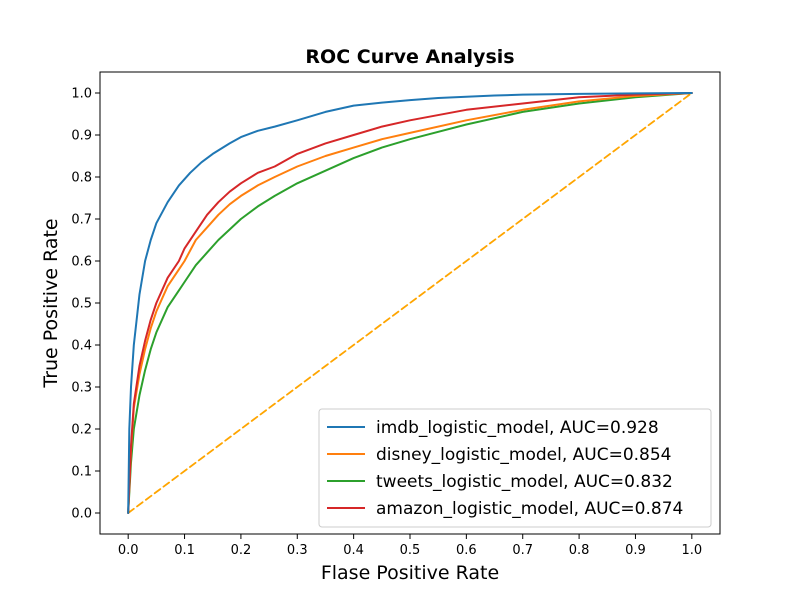 The height and width of the screenshot is (600, 800). What do you see at coordinates (579, 550) in the screenshot?
I see `x-tick-label: 0.8` at bounding box center [579, 550].